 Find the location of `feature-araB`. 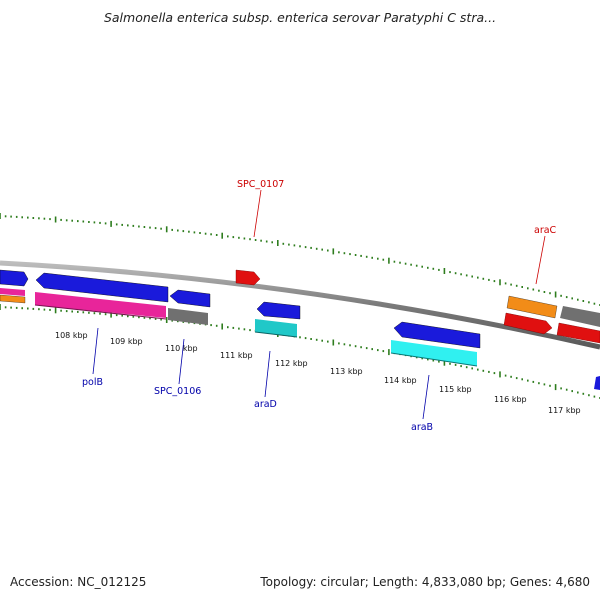

feature-araB is located at coordinates (437, 335).